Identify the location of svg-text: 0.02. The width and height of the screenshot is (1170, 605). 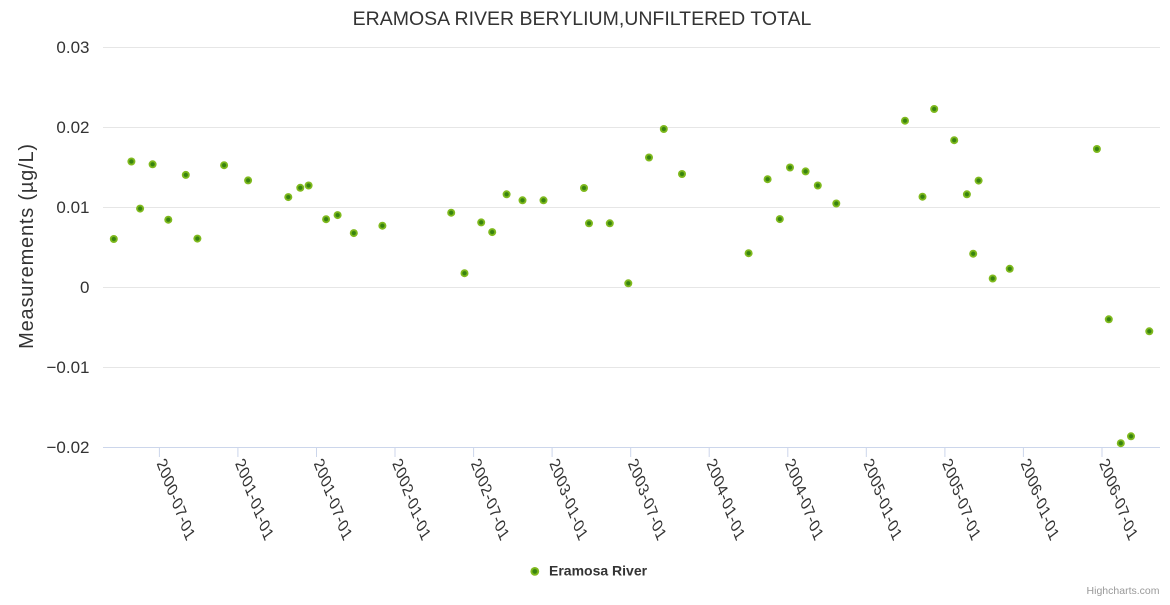
(72, 127).